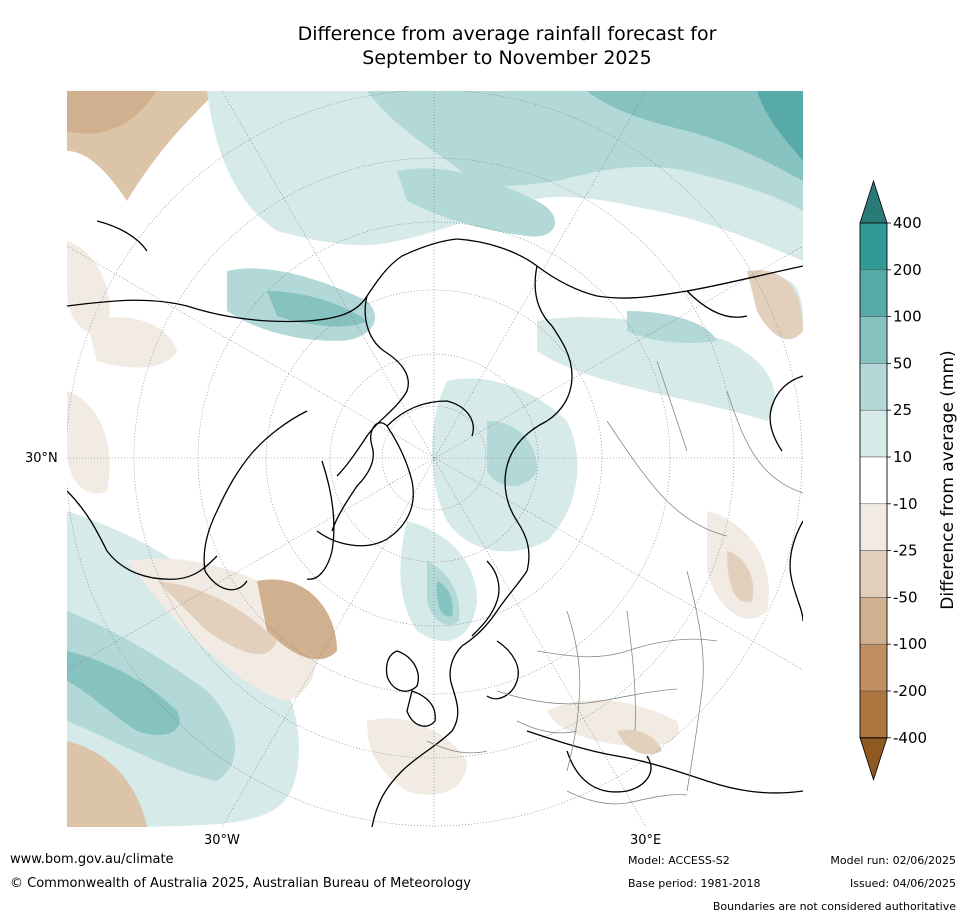  Describe the element at coordinates (902, 457) in the screenshot. I see `colorbar-tick-label: 10` at that location.